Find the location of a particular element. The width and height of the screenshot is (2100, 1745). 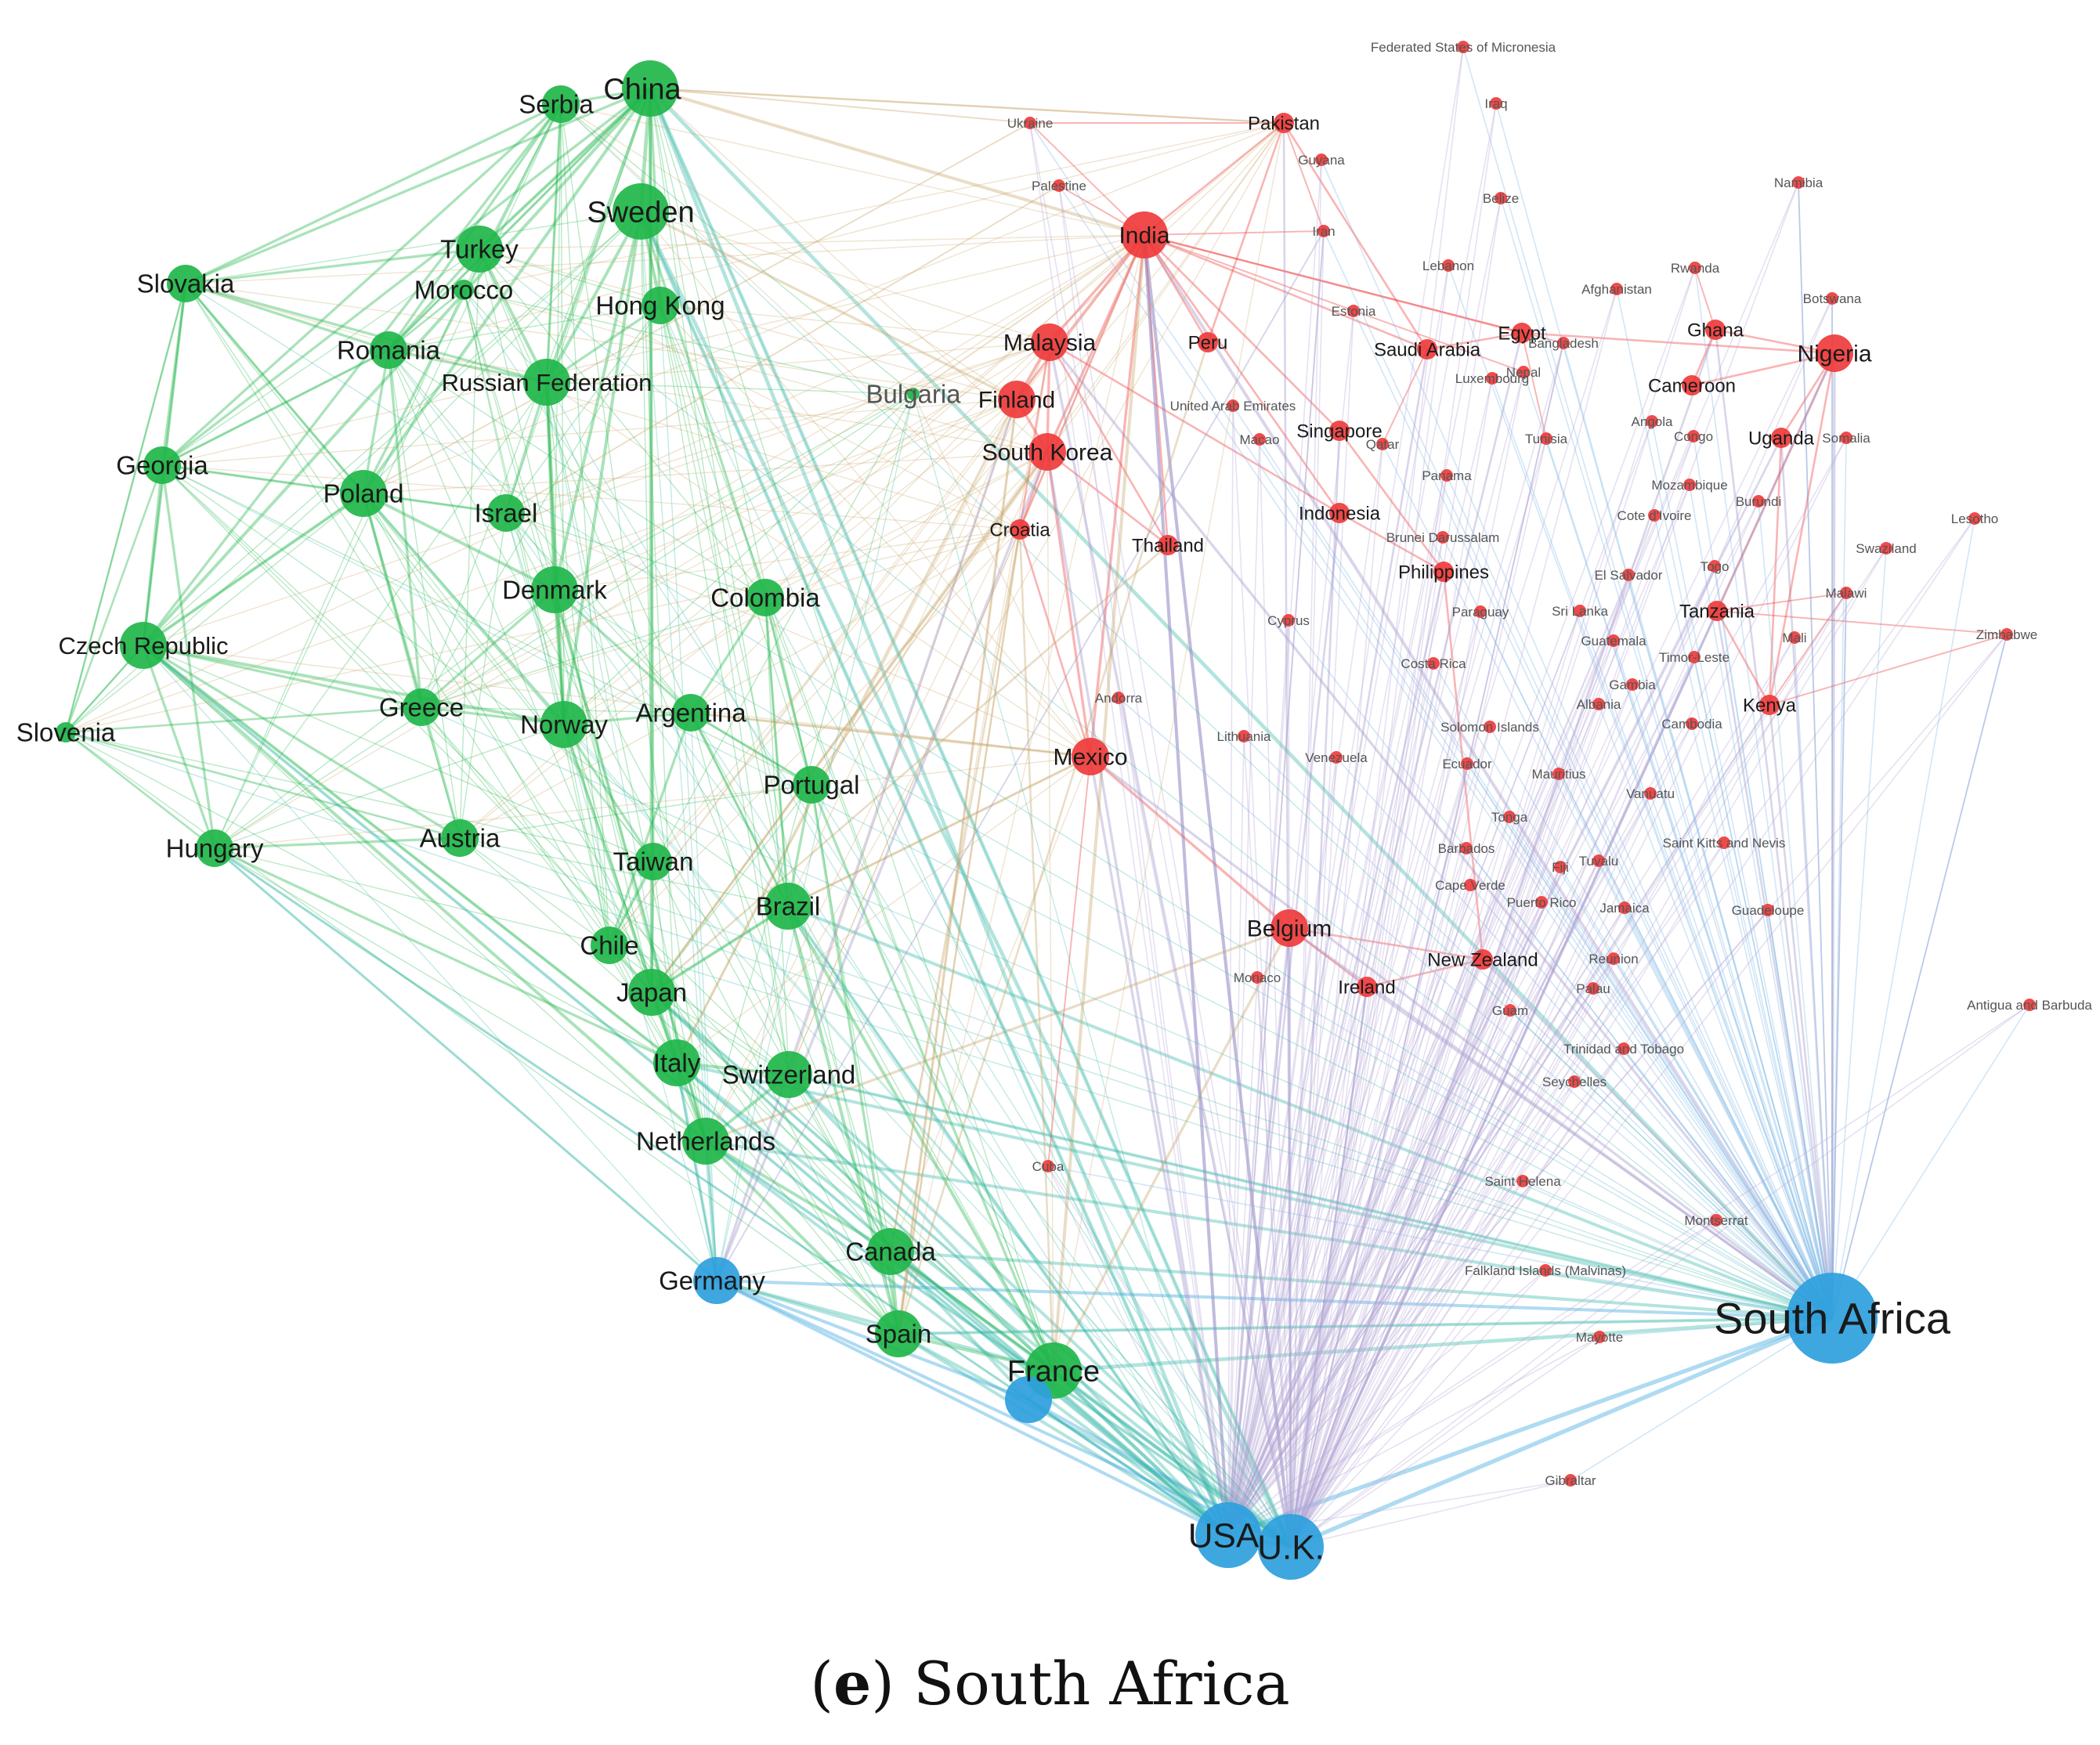

edge-russia-denmark is located at coordinates (550, 486).